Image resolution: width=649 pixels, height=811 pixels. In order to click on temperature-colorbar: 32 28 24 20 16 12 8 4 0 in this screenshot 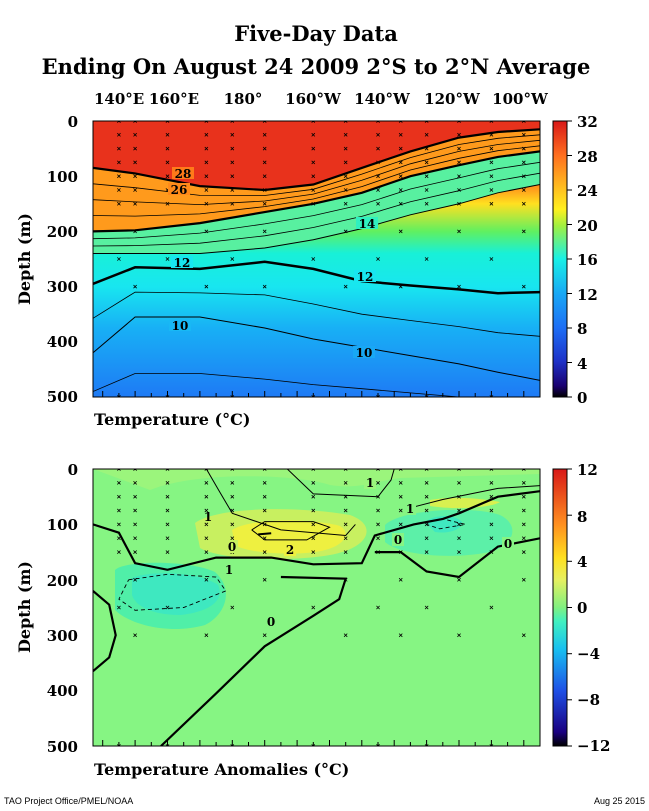, I will do `click(575, 260)`.